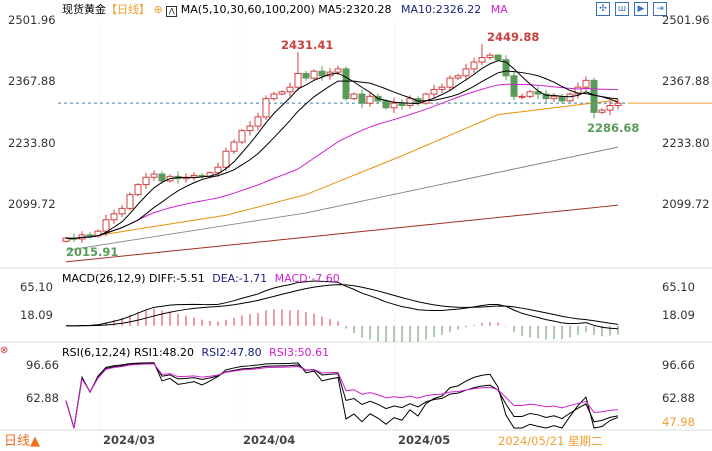 The image size is (712, 451). I want to click on macd-dea: DEA:-1.71, so click(240, 278).